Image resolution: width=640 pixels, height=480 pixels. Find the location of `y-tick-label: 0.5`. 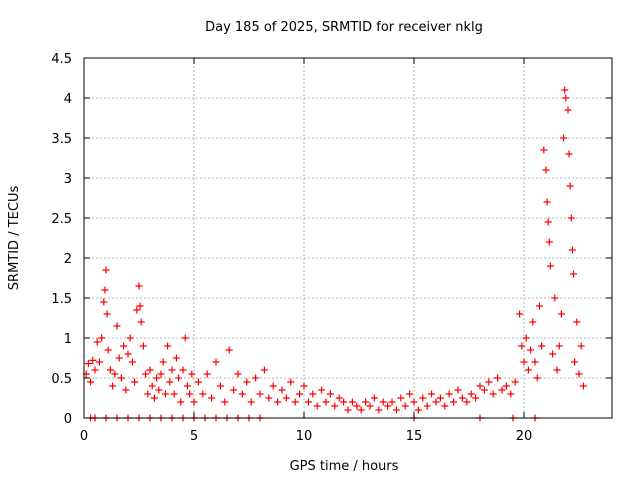

y-tick-label: 0.5 is located at coordinates (61, 379).